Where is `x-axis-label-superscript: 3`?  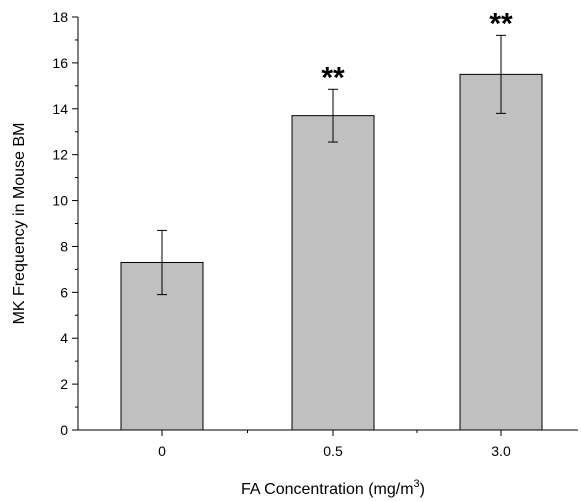
x-axis-label-superscript: 3 is located at coordinates (417, 484).